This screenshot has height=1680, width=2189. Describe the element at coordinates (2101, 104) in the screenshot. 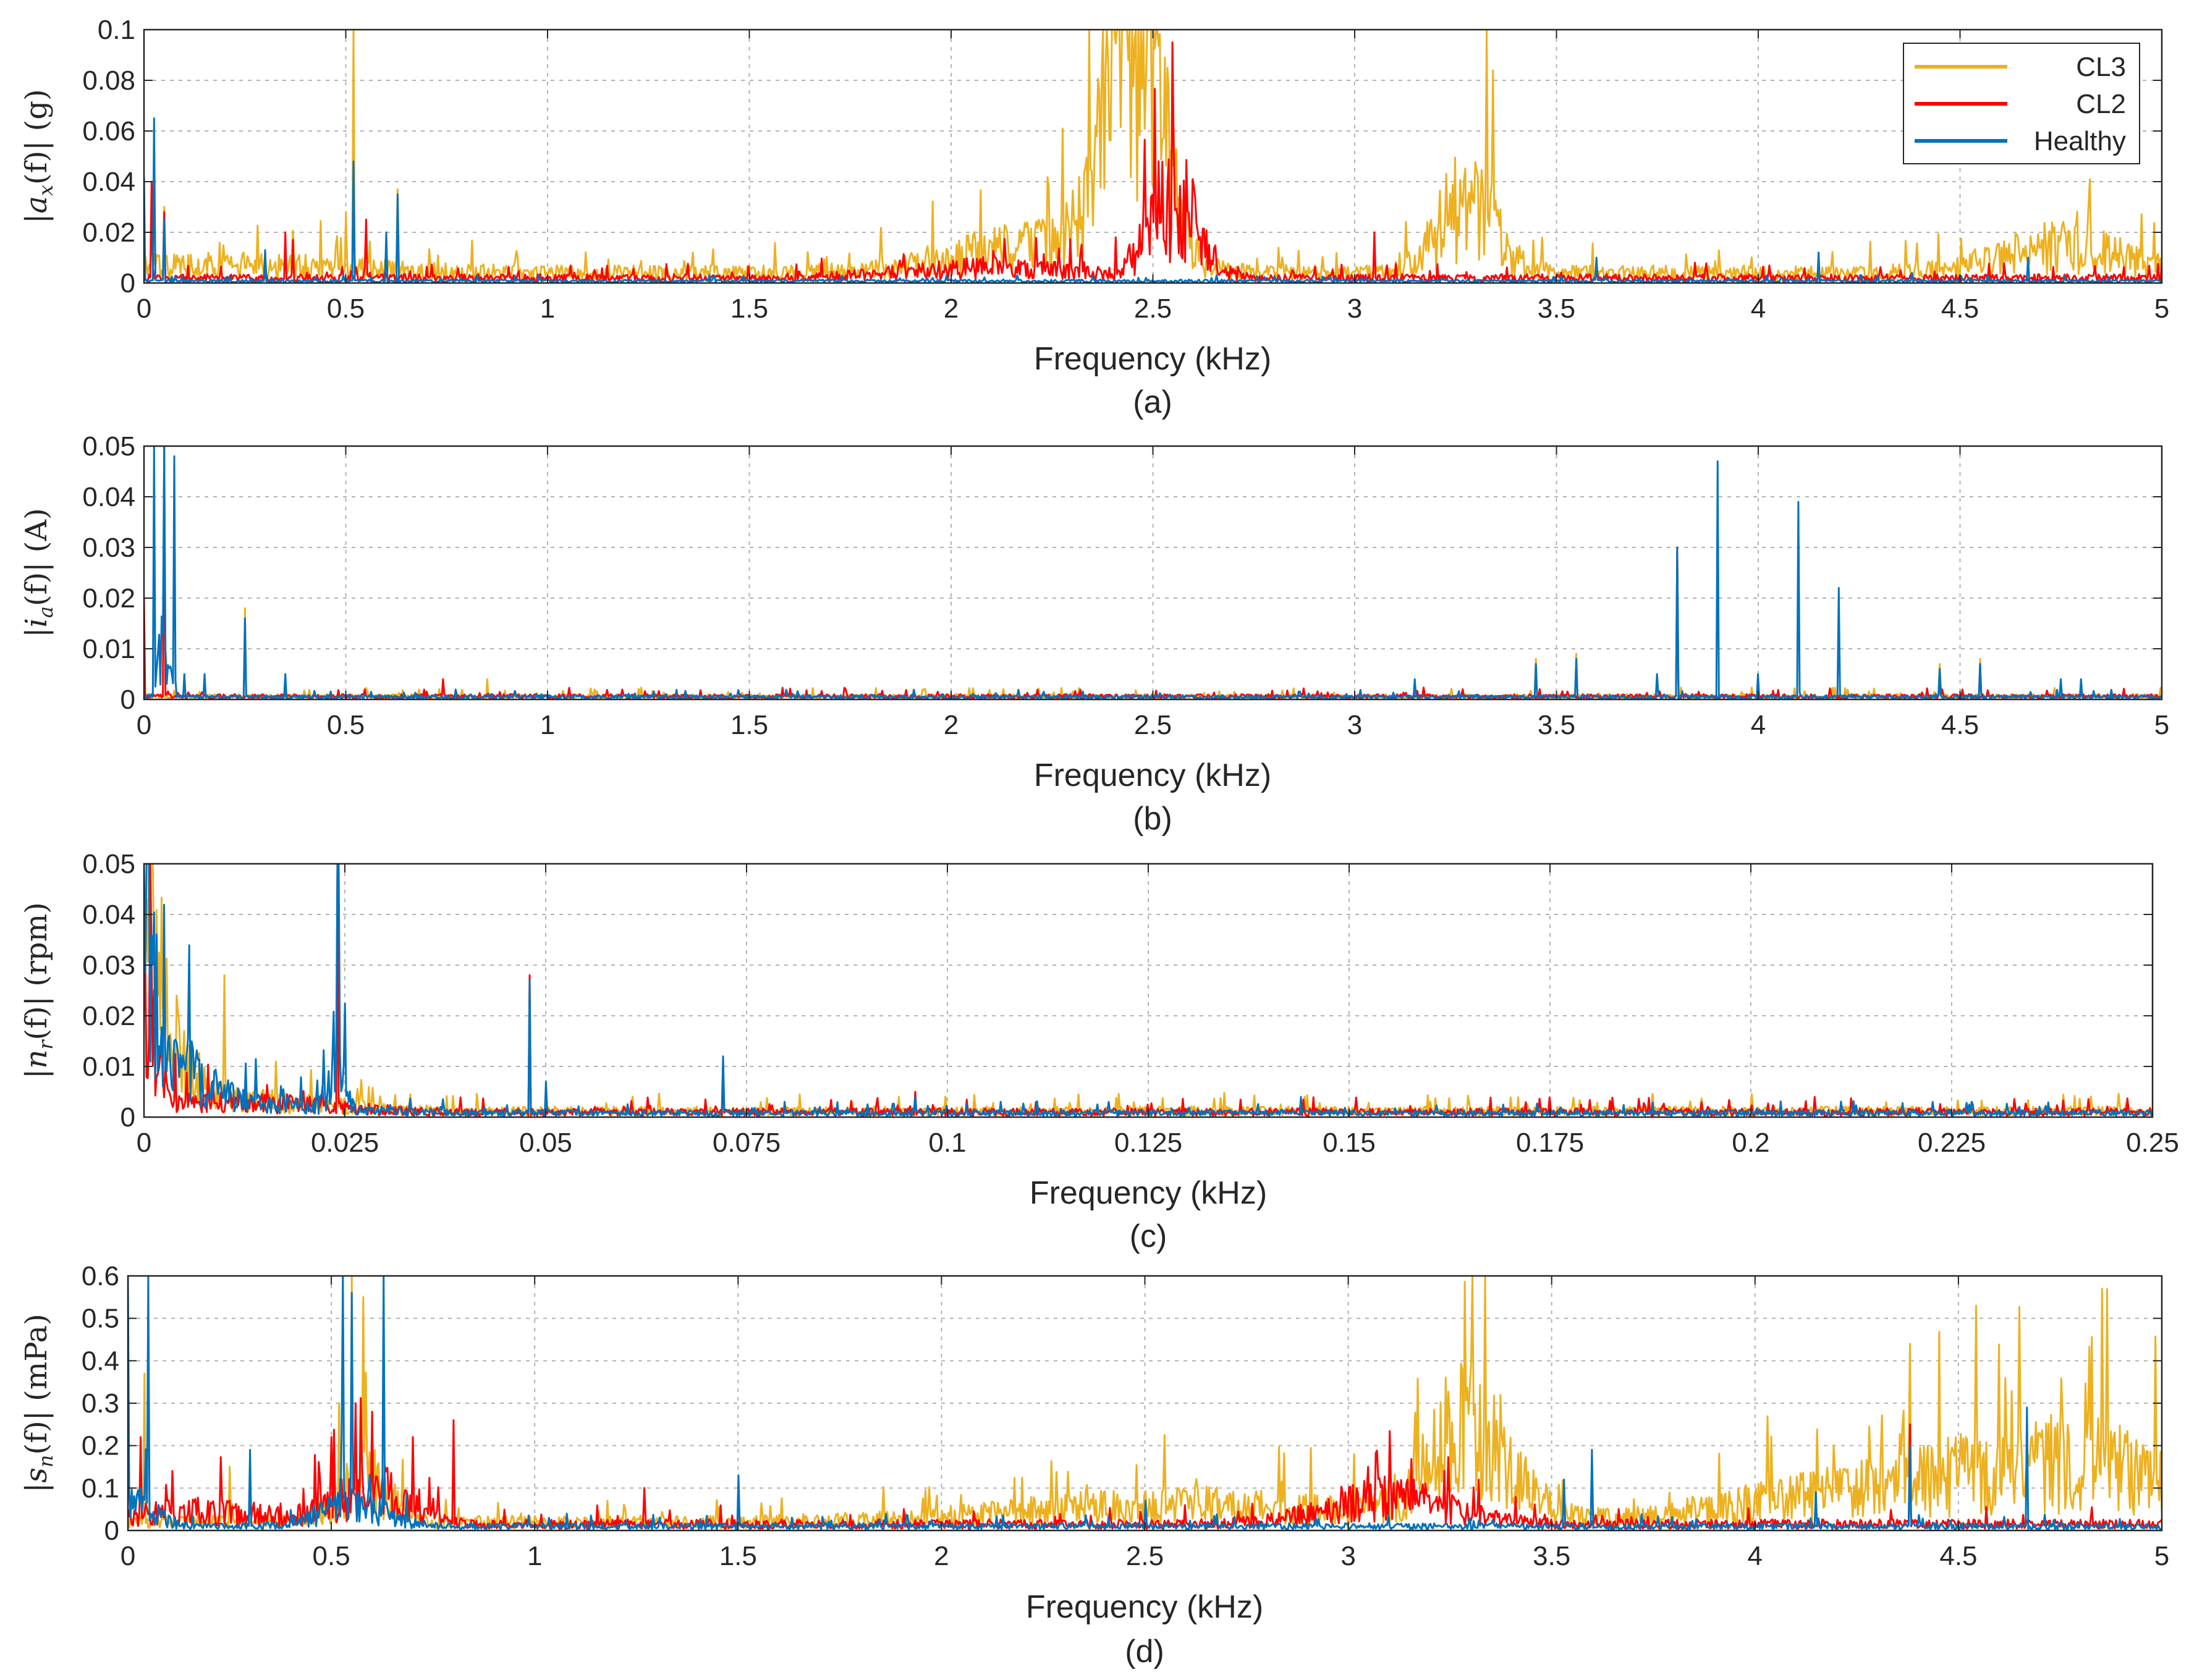

I see `legend-label-cl2: CL2` at that location.